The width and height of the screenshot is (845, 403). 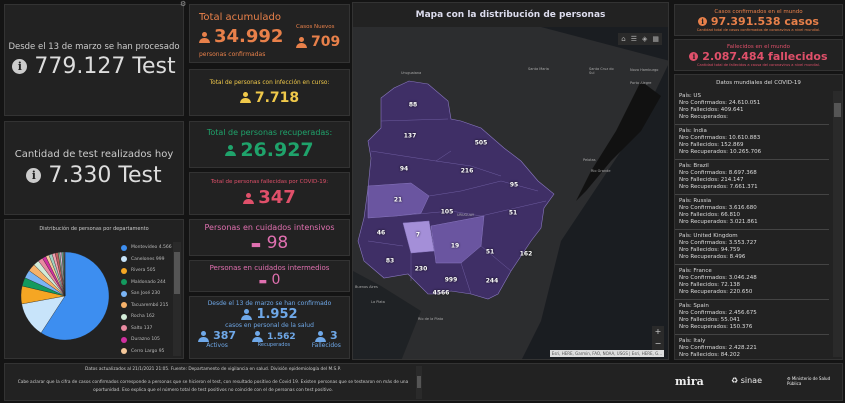 I want to click on department-label: 46, so click(x=381, y=233).